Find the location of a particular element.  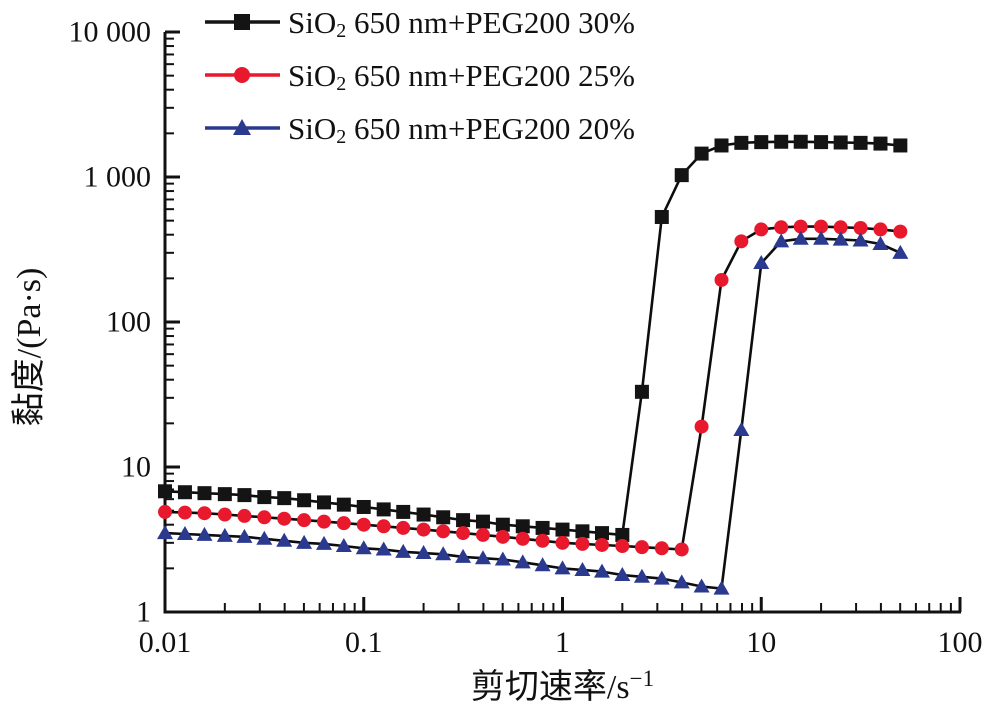

legend-item-sio2-650nm-peg200-20: SiO2 650 nm+PEG200 20% is located at coordinates (420, 129).